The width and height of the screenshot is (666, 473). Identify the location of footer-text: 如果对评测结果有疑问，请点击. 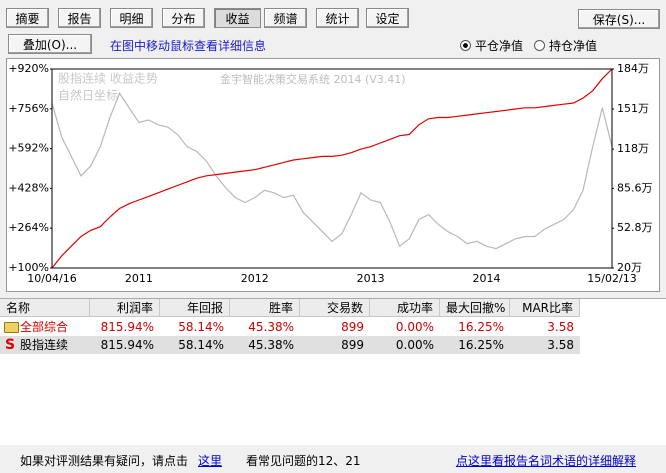
(104, 461).